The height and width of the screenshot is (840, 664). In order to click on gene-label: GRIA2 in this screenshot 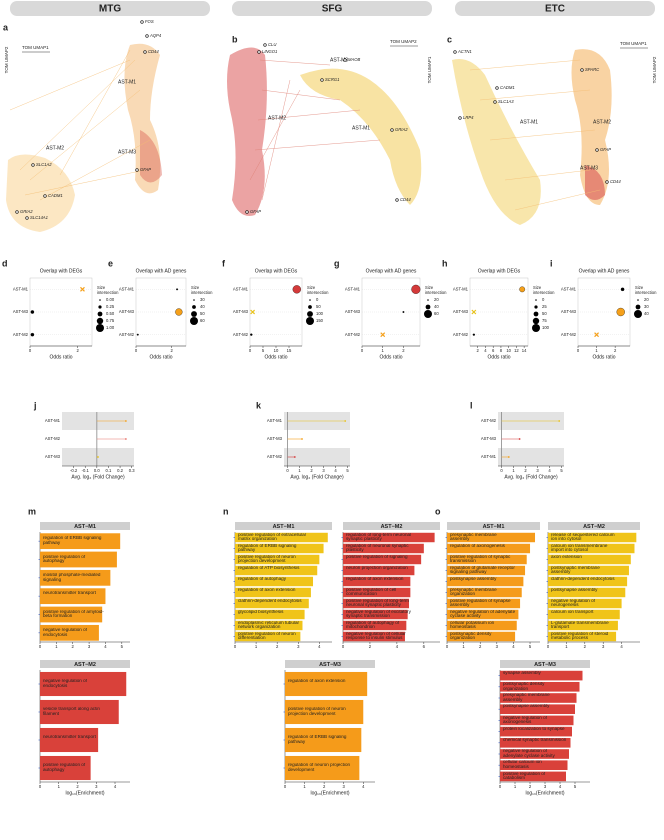, I will do `click(401, 129)`.